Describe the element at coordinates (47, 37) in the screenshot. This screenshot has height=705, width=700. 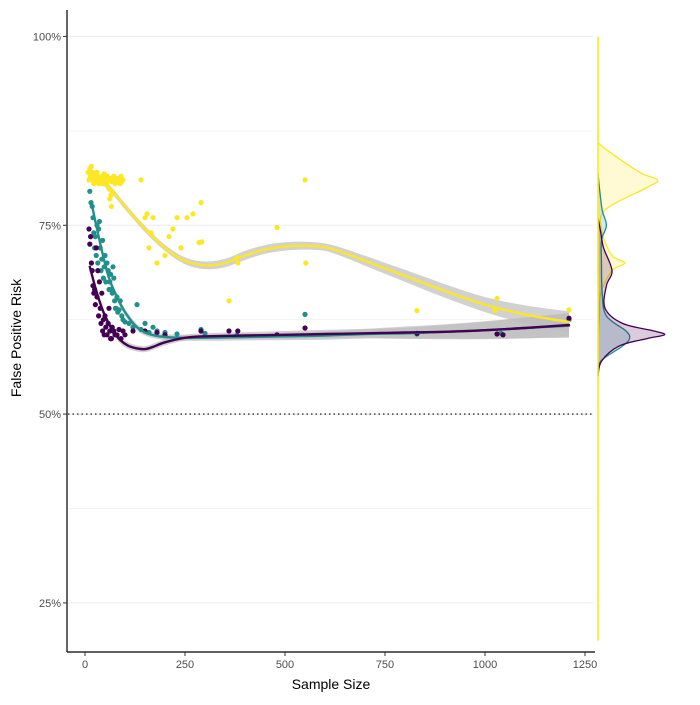
I see `y-tick-label: 100%` at that location.